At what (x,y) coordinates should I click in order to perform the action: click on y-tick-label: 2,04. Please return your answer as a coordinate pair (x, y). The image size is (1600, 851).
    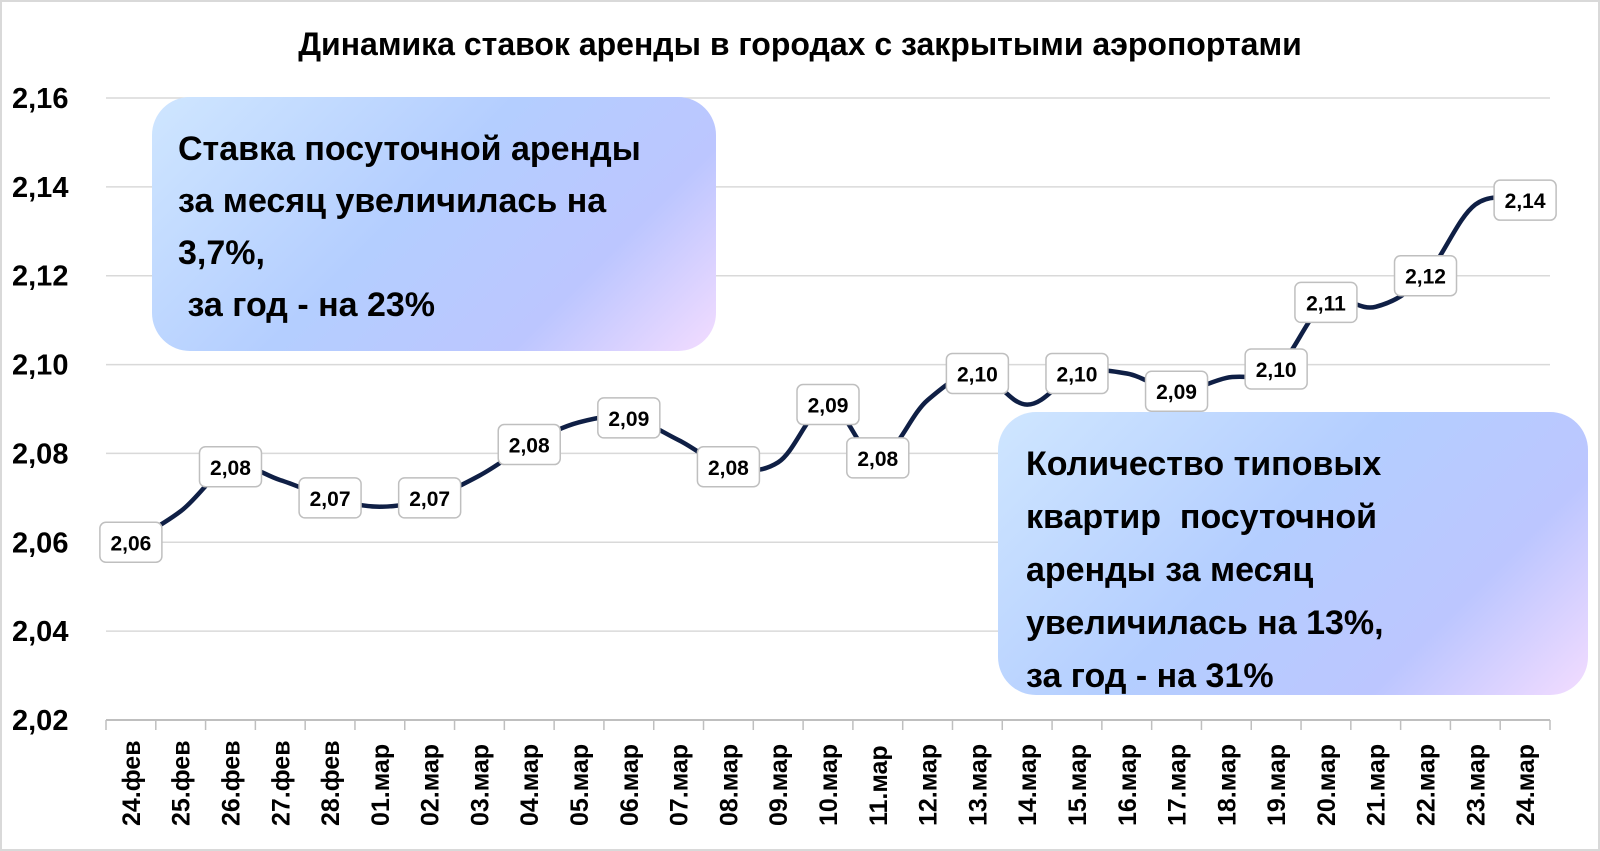
    Looking at the image, I should click on (40, 632).